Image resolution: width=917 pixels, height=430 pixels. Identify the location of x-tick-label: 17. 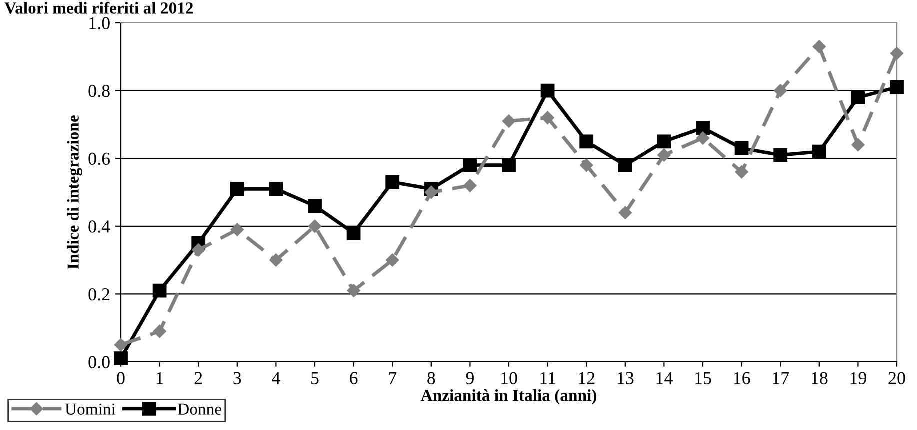
(781, 378).